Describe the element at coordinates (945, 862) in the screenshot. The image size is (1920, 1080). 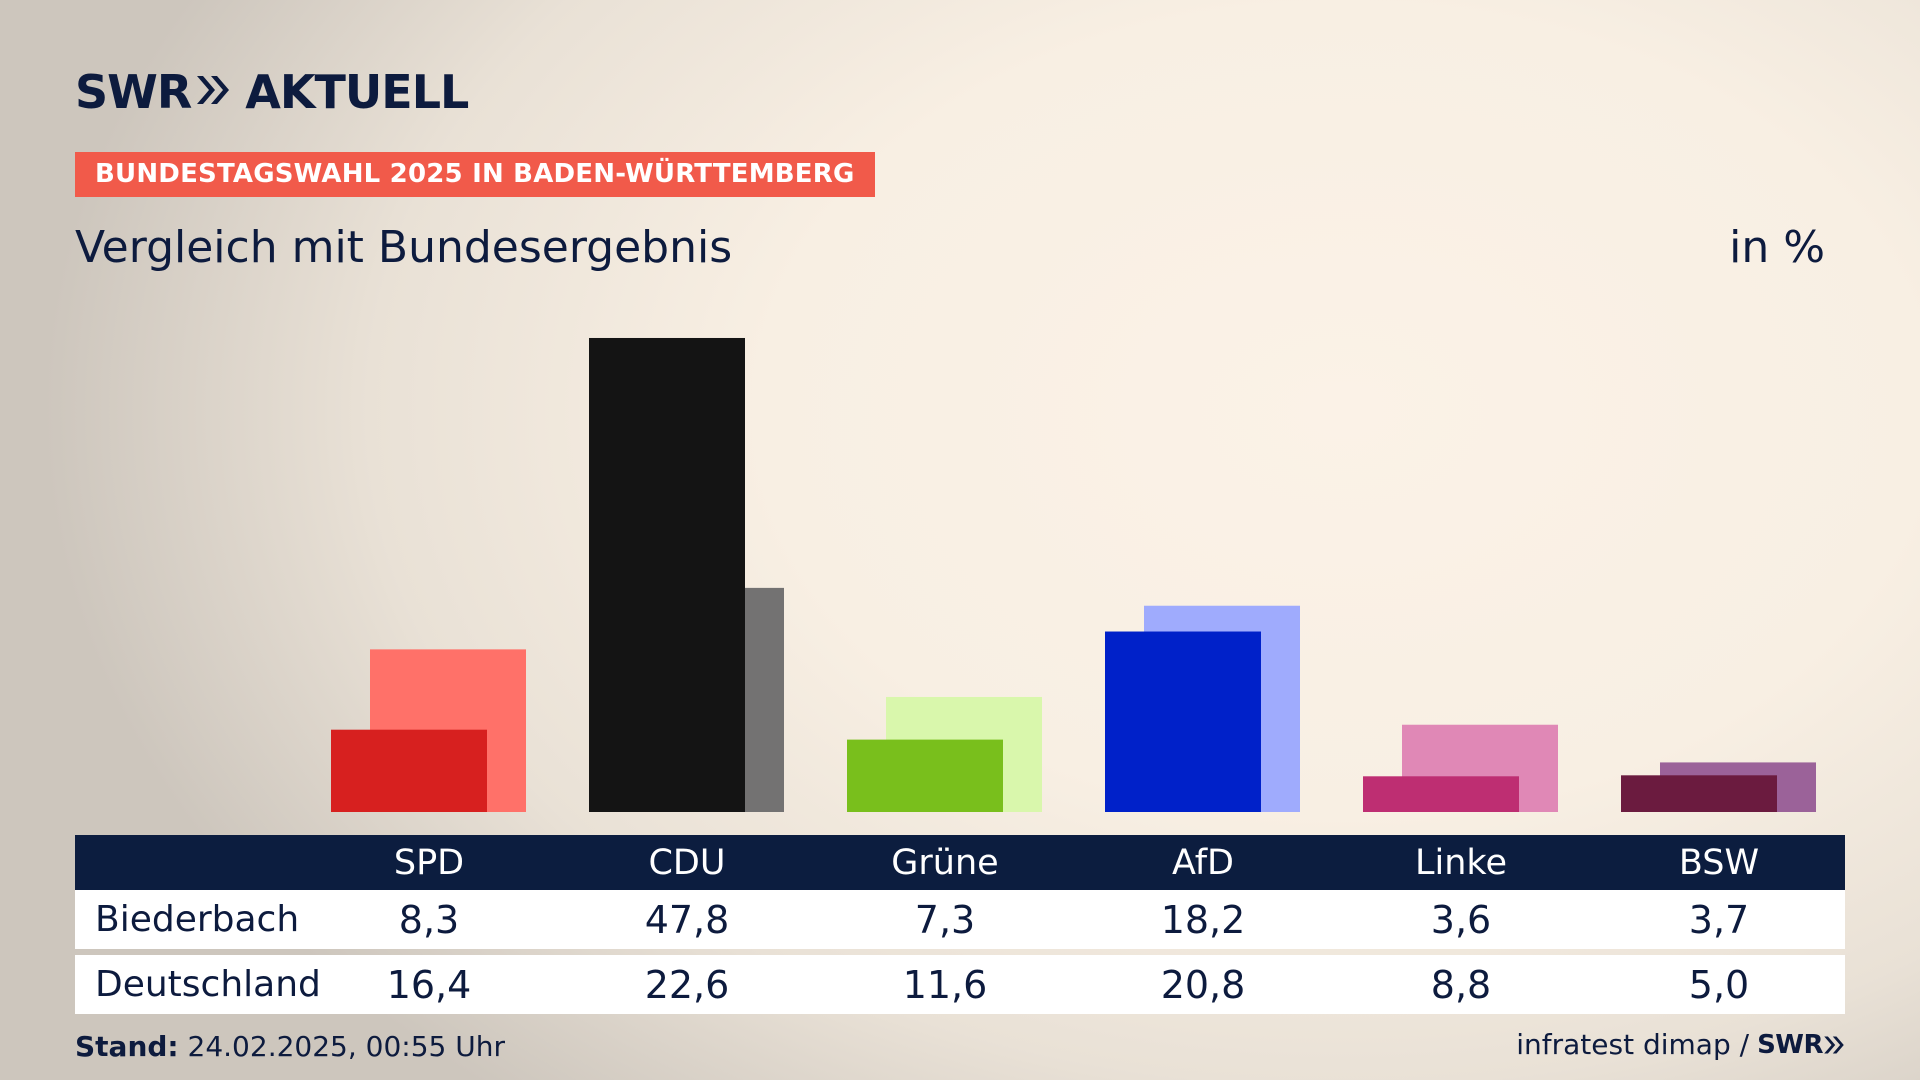
I see `column-header-grüne: Grüne` at that location.